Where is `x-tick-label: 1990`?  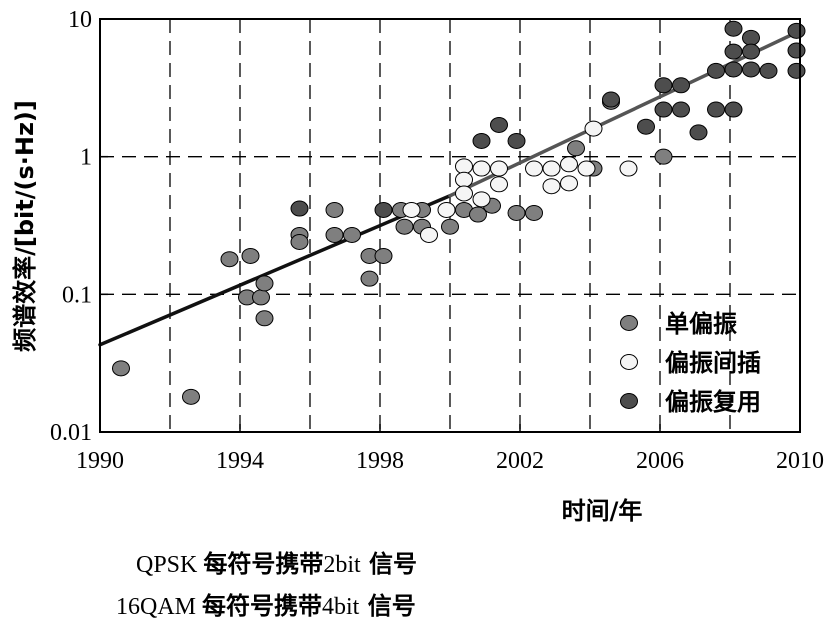 x-tick-label: 1990 is located at coordinates (100, 461).